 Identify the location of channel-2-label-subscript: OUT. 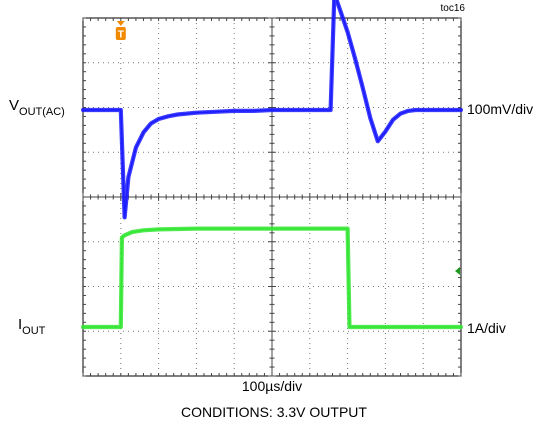
(34, 331).